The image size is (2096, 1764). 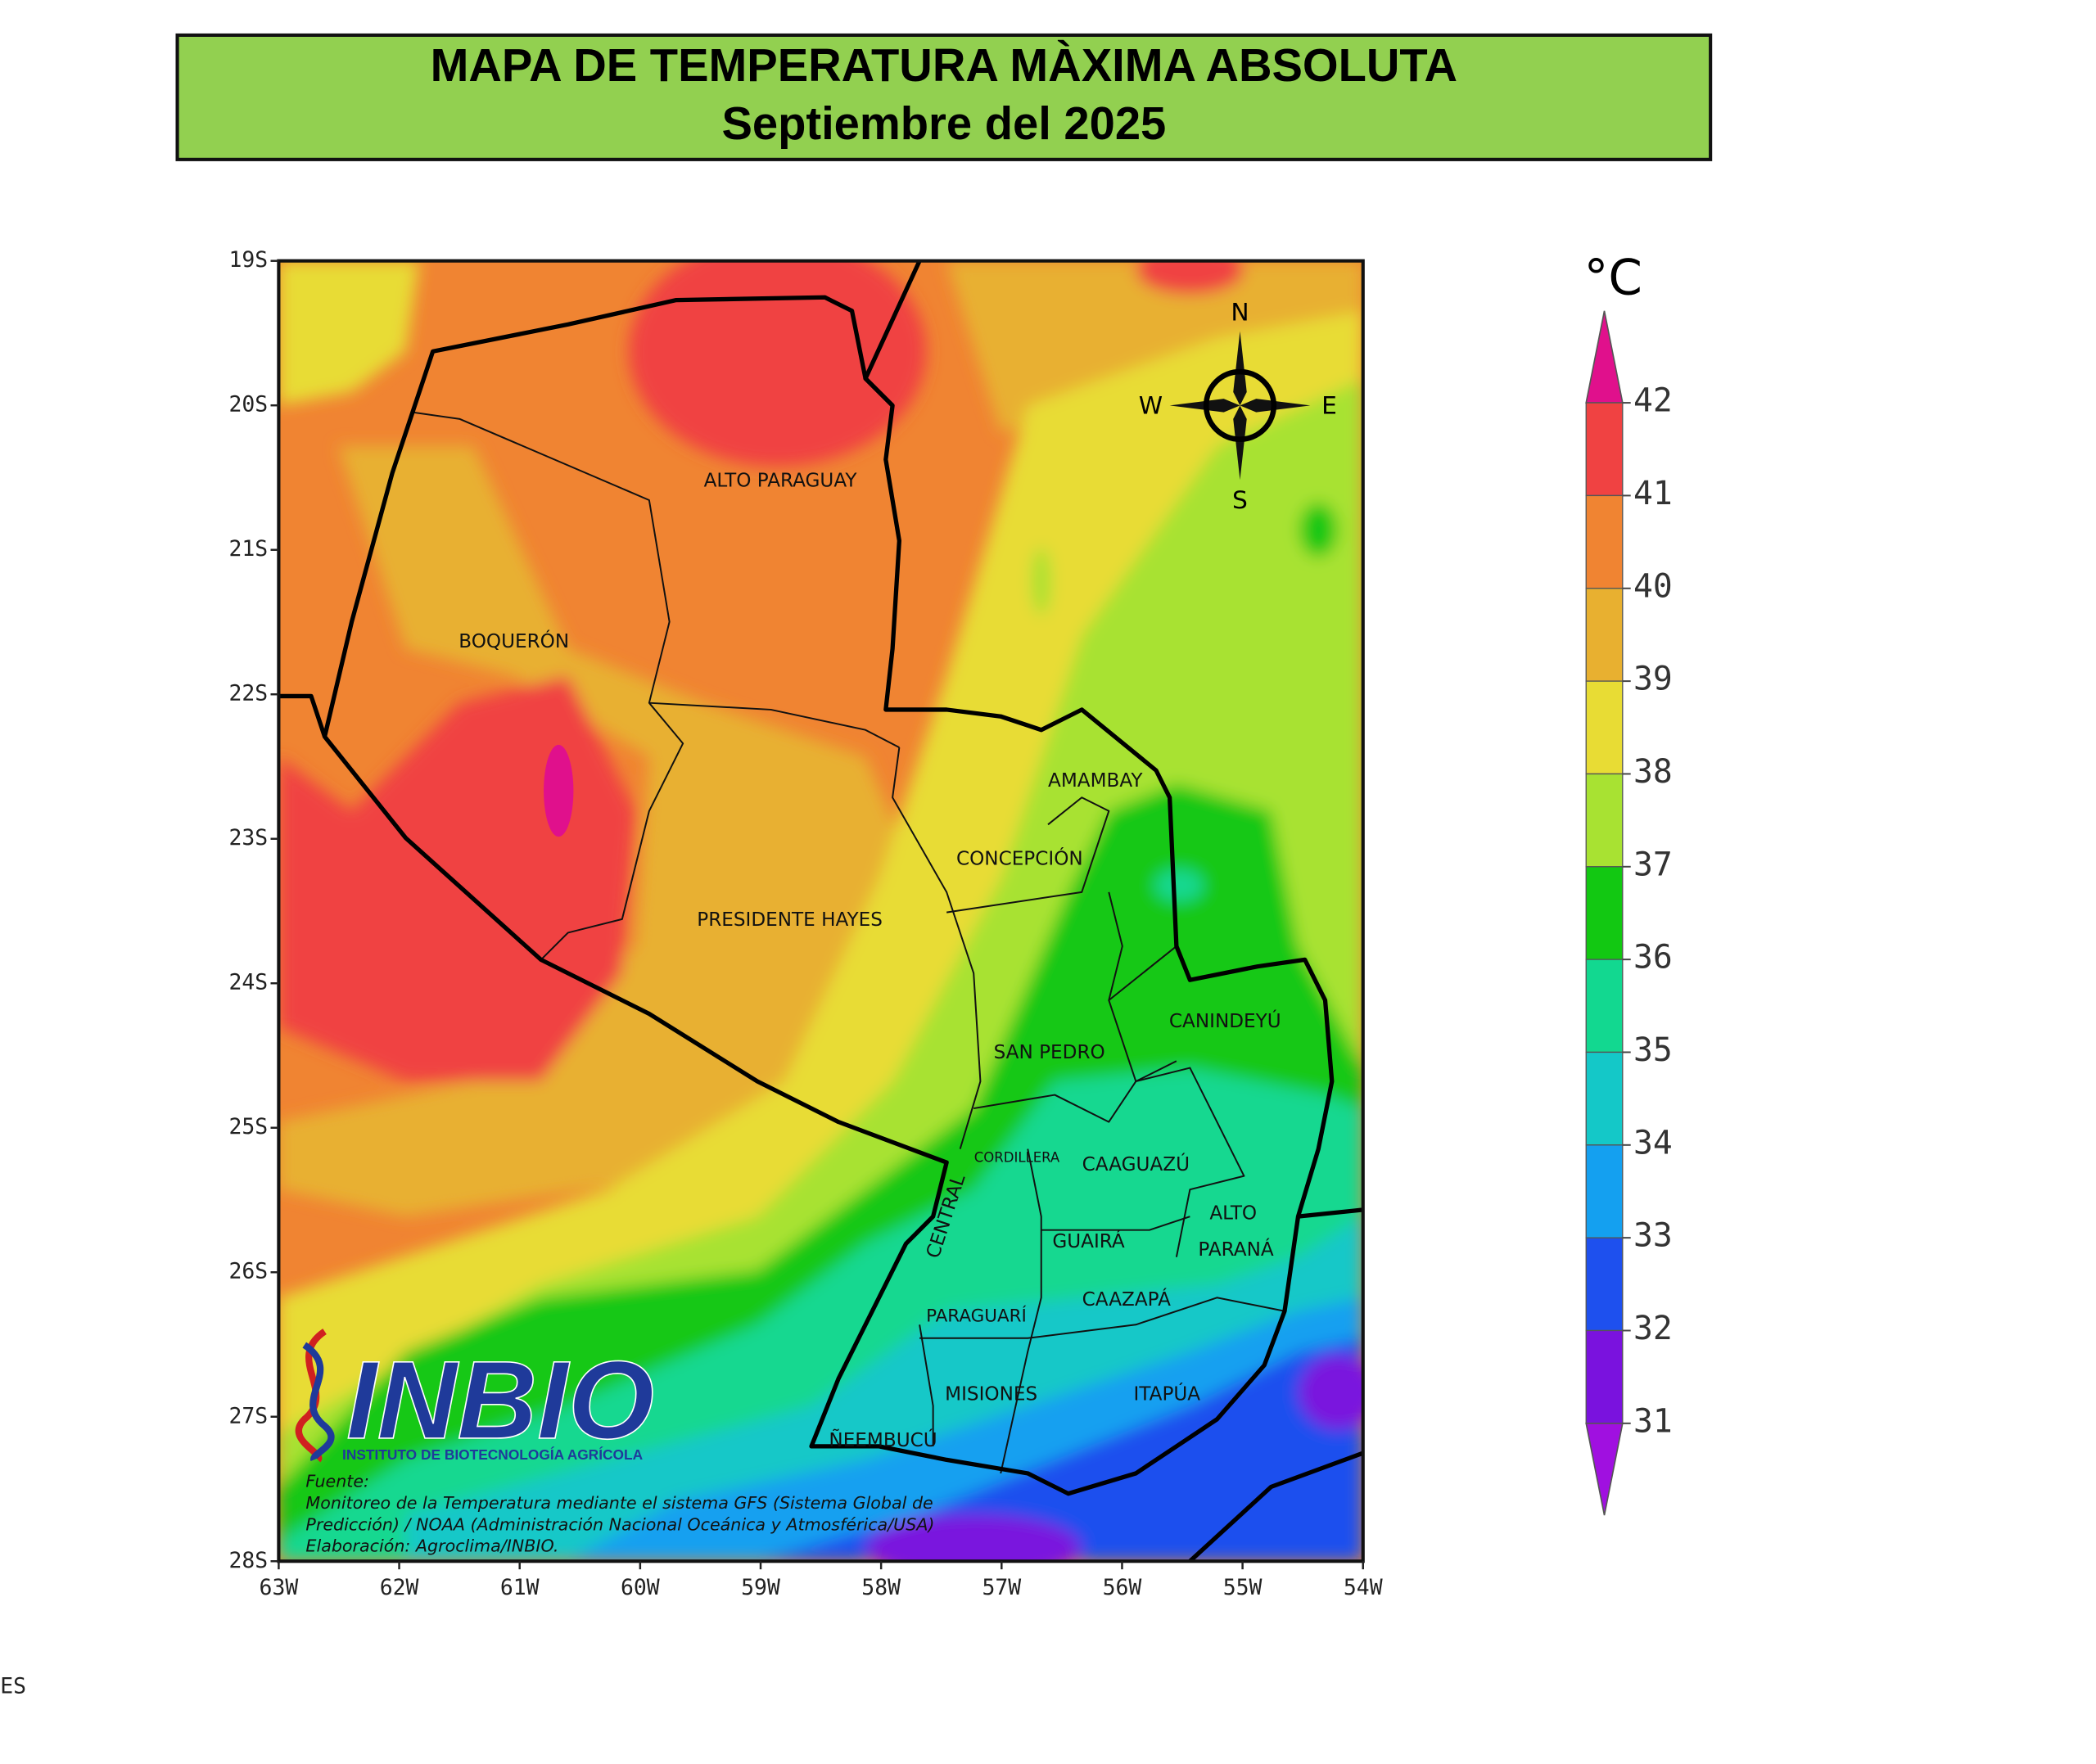 What do you see at coordinates (248, 1560) in the screenshot?
I see `lat-label: 28S` at bounding box center [248, 1560].